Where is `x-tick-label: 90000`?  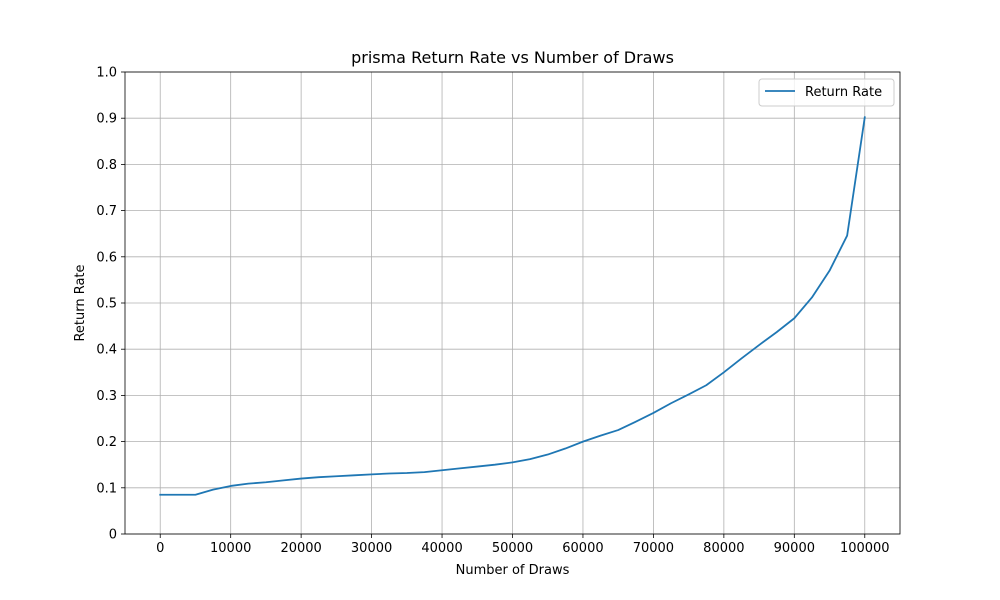
x-tick-label: 90000 is located at coordinates (794, 548).